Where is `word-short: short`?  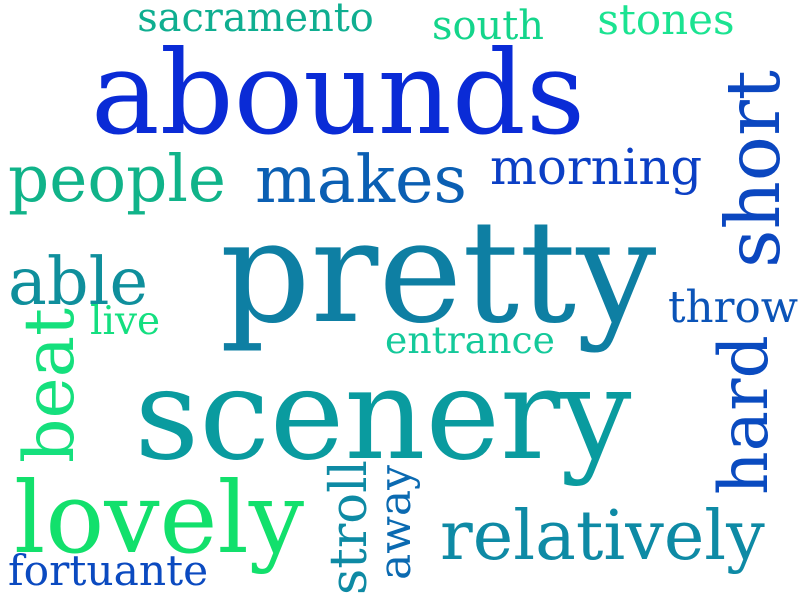 word-short: short is located at coordinates (753, 169).